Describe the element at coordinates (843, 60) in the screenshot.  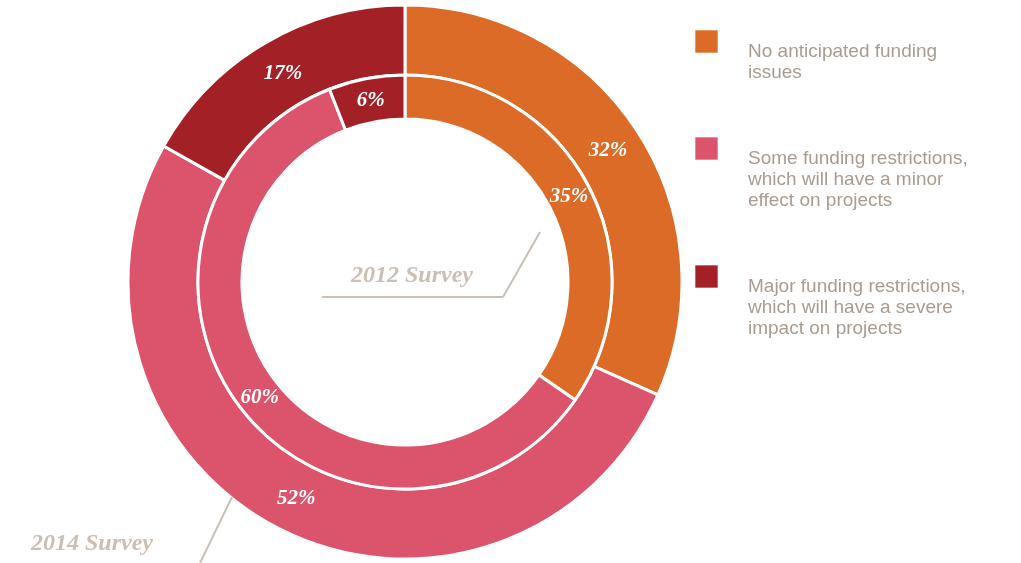
I see `legend-label: No anticipated funding issues` at that location.